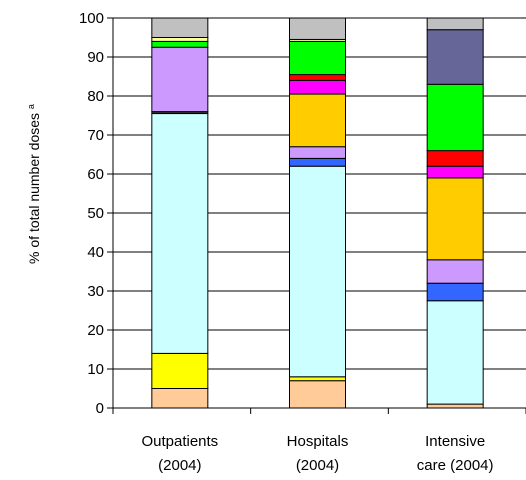 The width and height of the screenshot is (526, 480). I want to click on y-tick-labels: 0 10 20 30 40 50 60 70 80 90 100, so click(91, 213).